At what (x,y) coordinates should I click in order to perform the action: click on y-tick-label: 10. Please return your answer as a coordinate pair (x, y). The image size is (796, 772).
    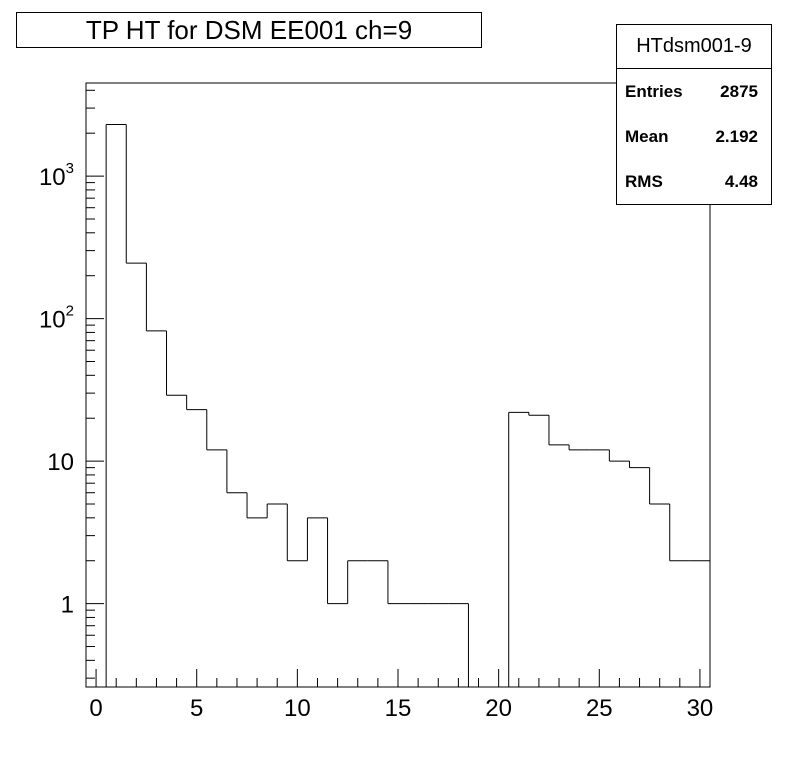
    Looking at the image, I should click on (60, 462).